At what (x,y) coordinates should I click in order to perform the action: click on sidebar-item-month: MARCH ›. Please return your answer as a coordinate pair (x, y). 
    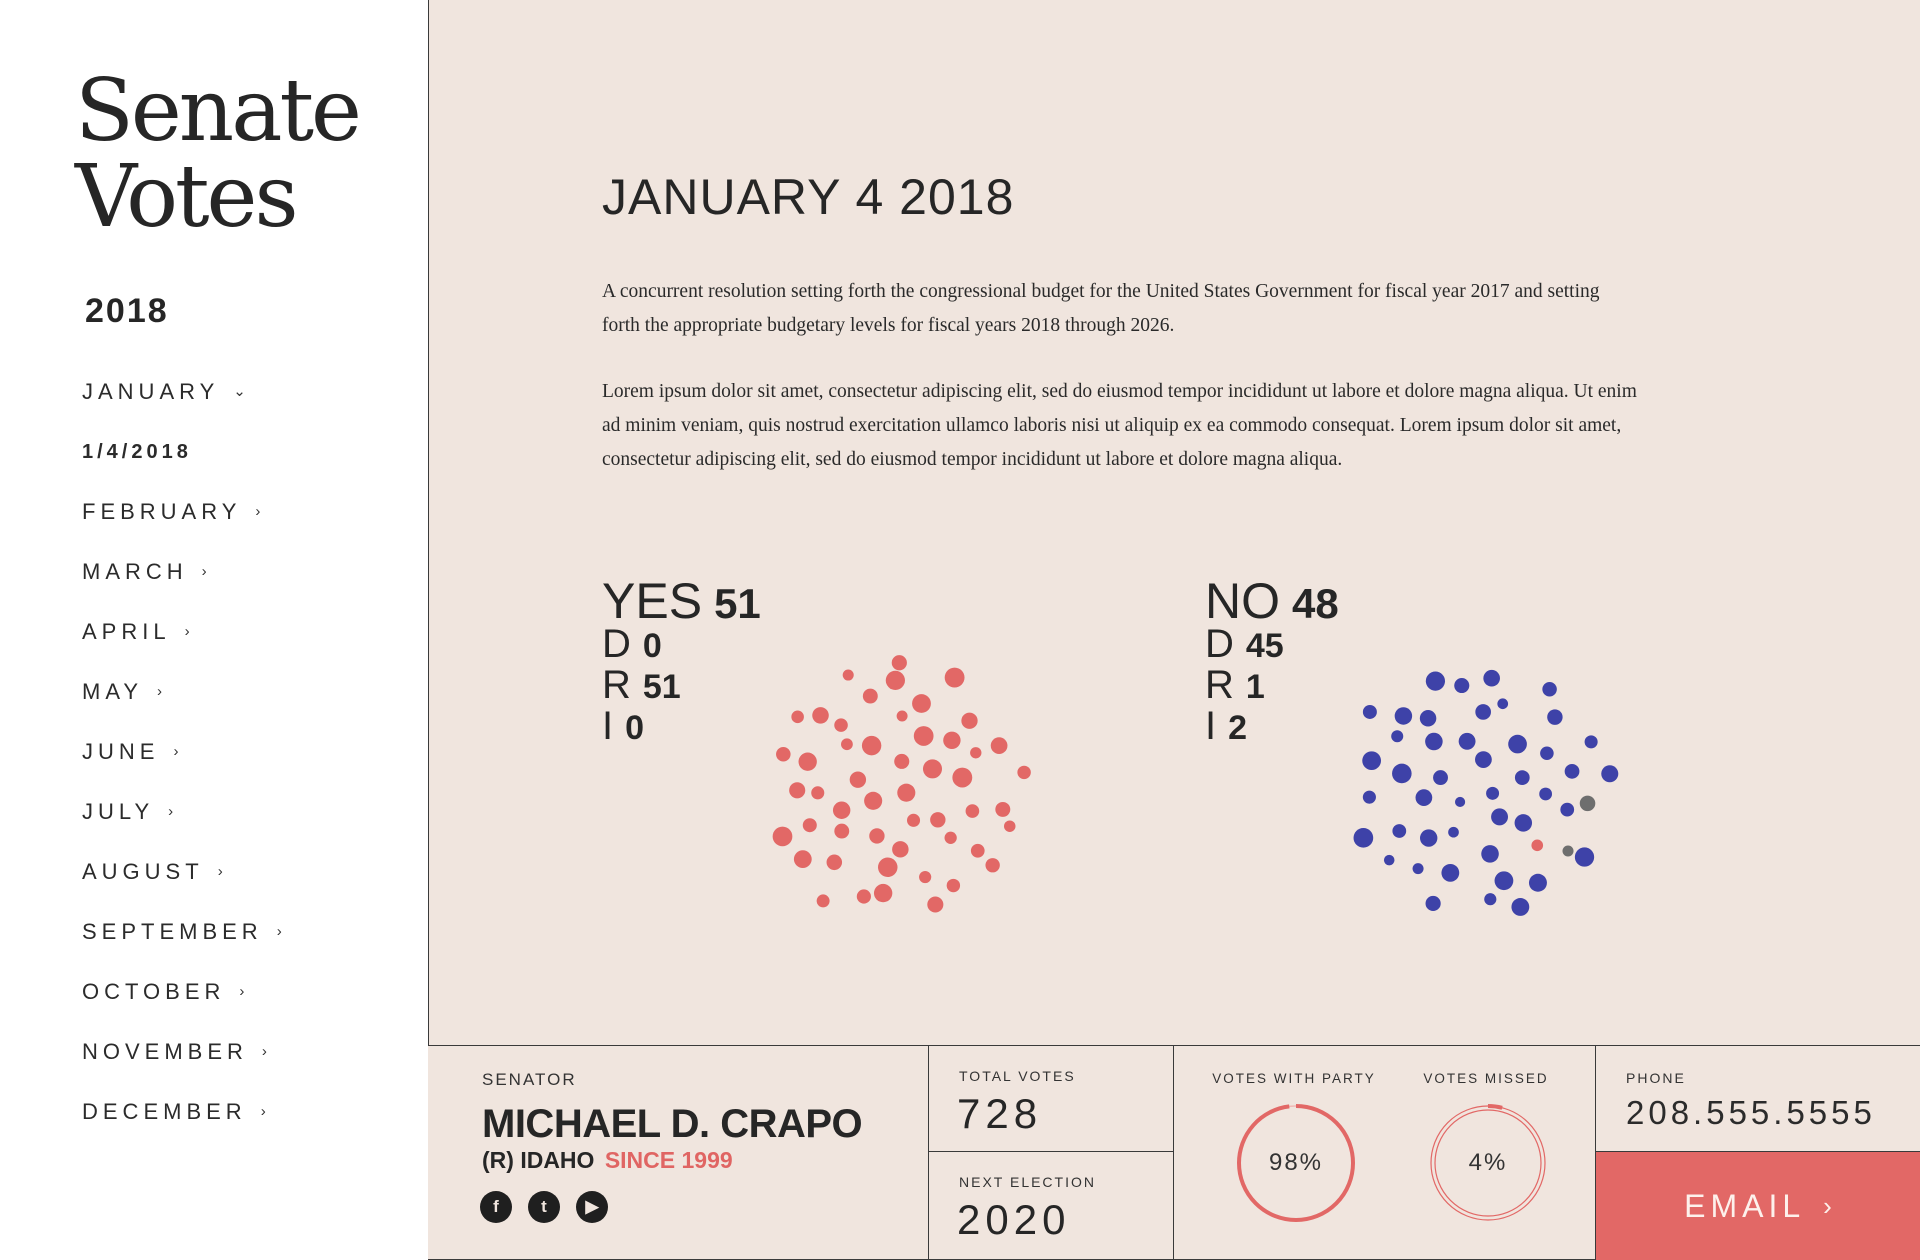
    Looking at the image, I should click on (182, 584).